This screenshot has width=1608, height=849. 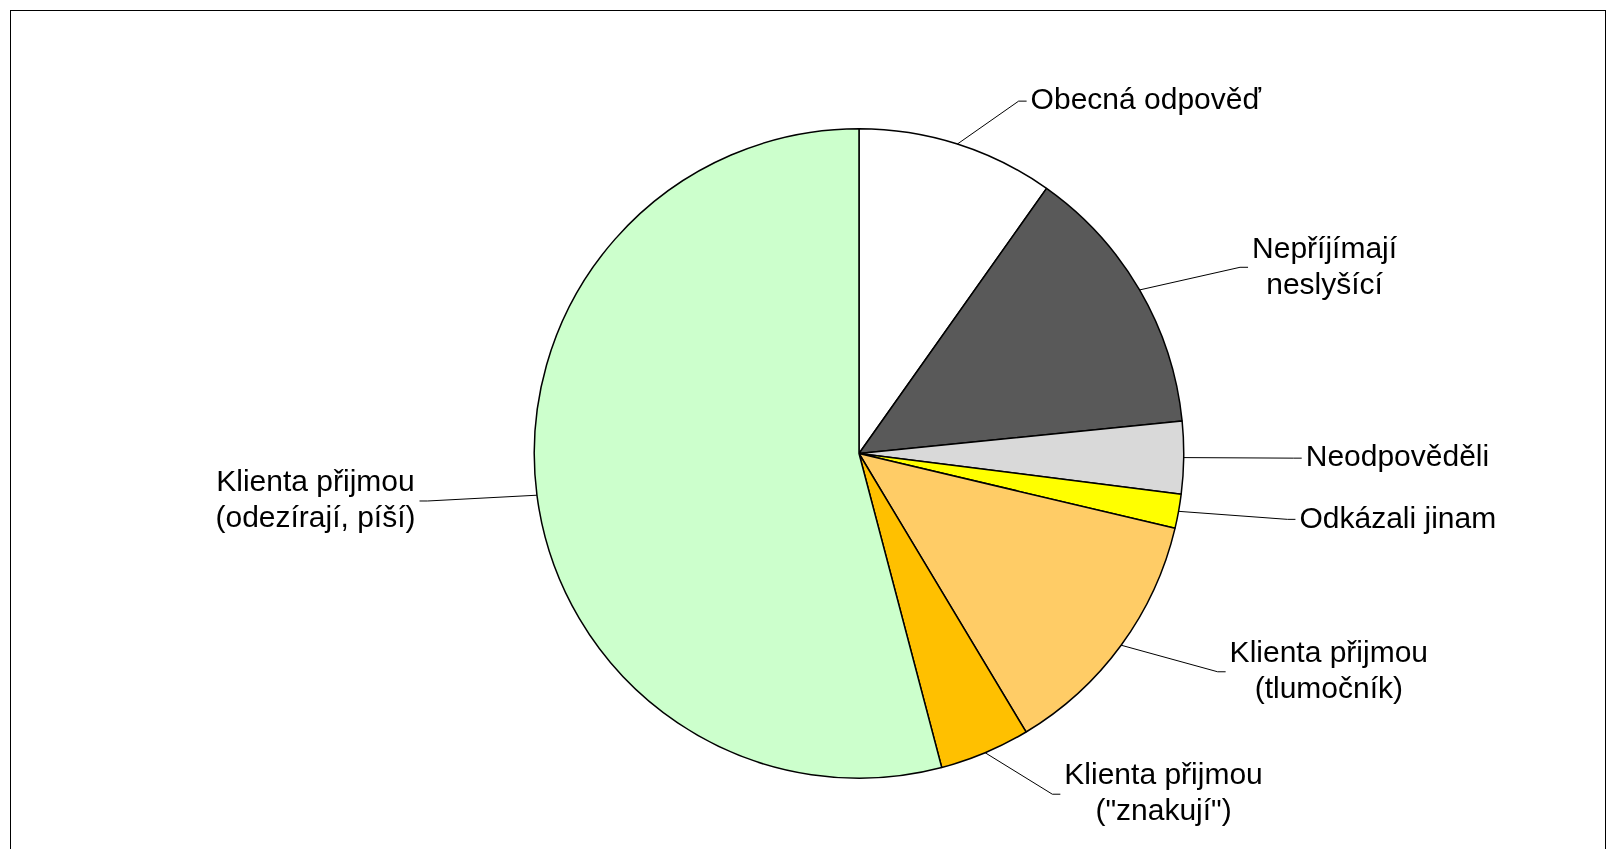 What do you see at coordinates (1163, 792) in the screenshot?
I see `slice-label: Klienta přijmou ("znakují")` at bounding box center [1163, 792].